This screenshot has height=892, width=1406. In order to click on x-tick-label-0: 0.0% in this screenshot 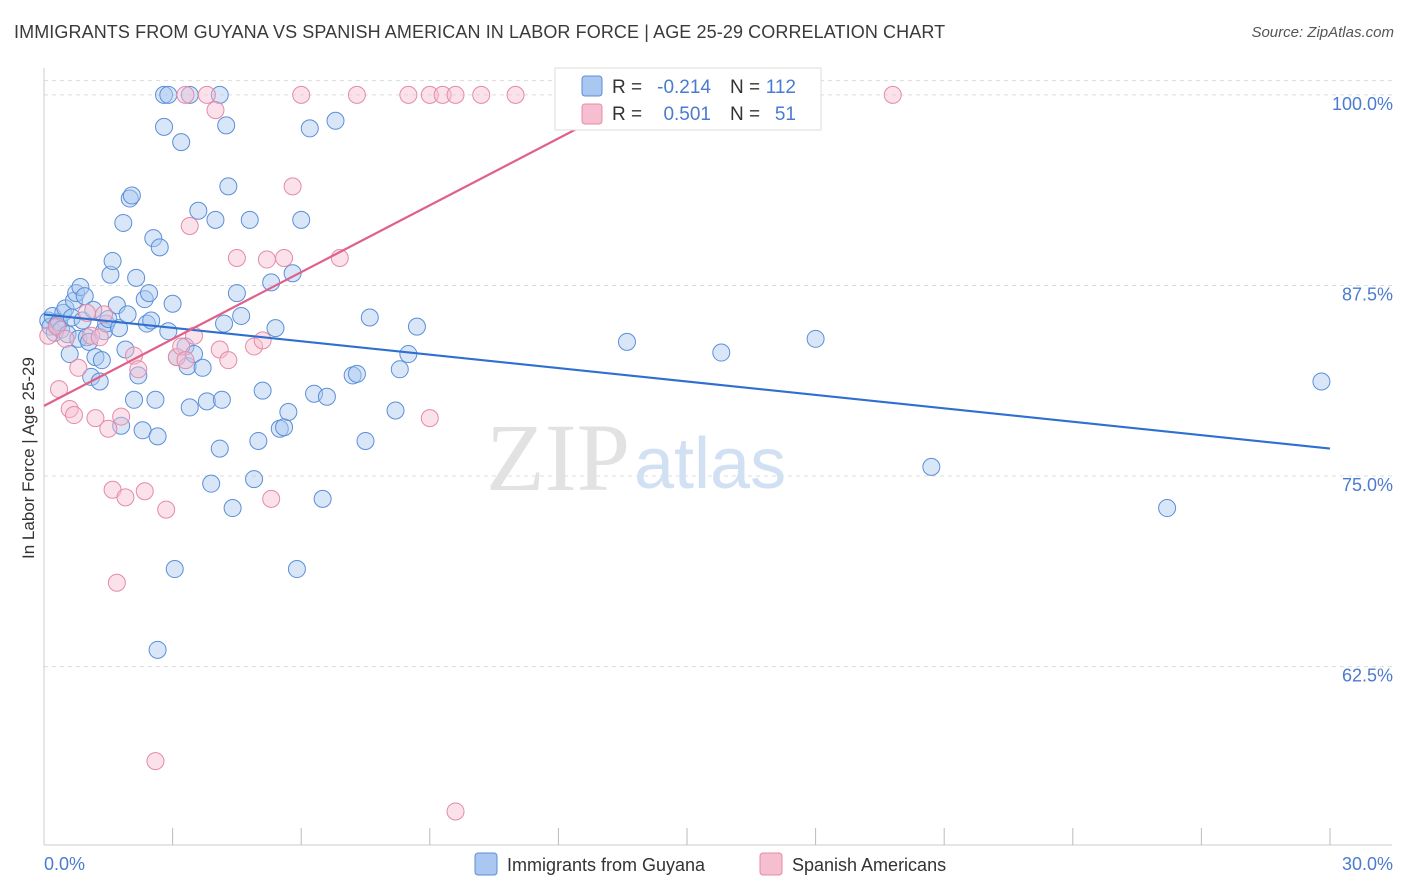, I will do `click(64, 864)`.